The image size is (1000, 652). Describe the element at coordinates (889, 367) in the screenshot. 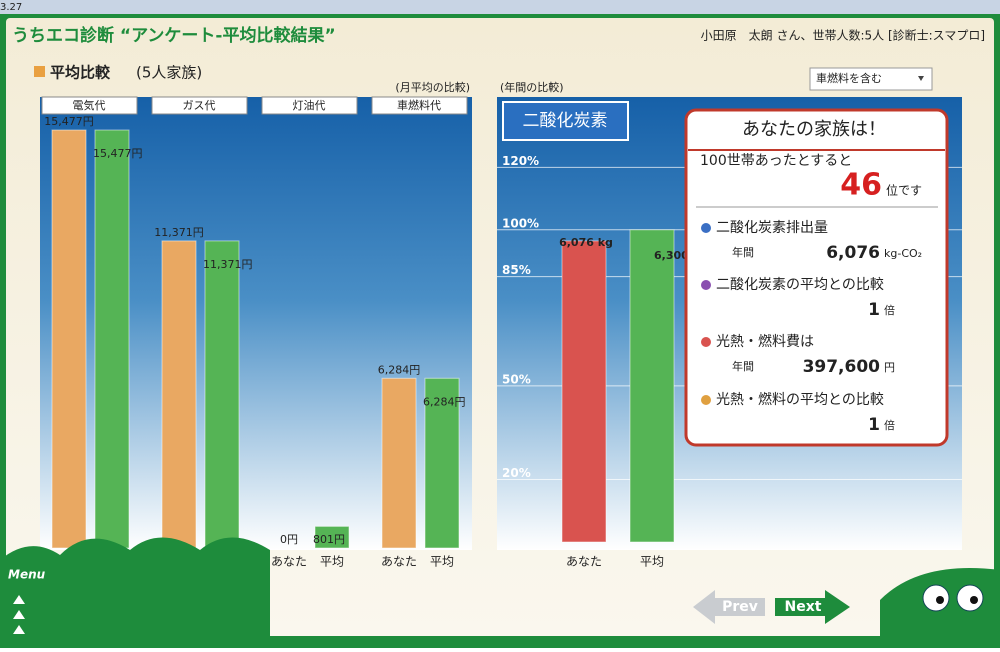

I see `item-unit: 円` at that location.